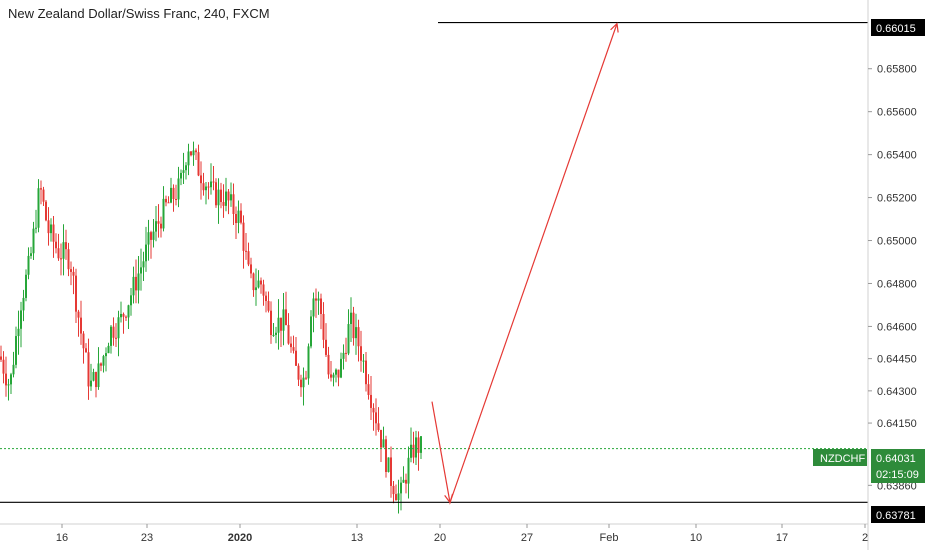 This screenshot has height=550, width=932. What do you see at coordinates (897, 486) in the screenshot?
I see `y-tick-label: 0.63860` at bounding box center [897, 486].